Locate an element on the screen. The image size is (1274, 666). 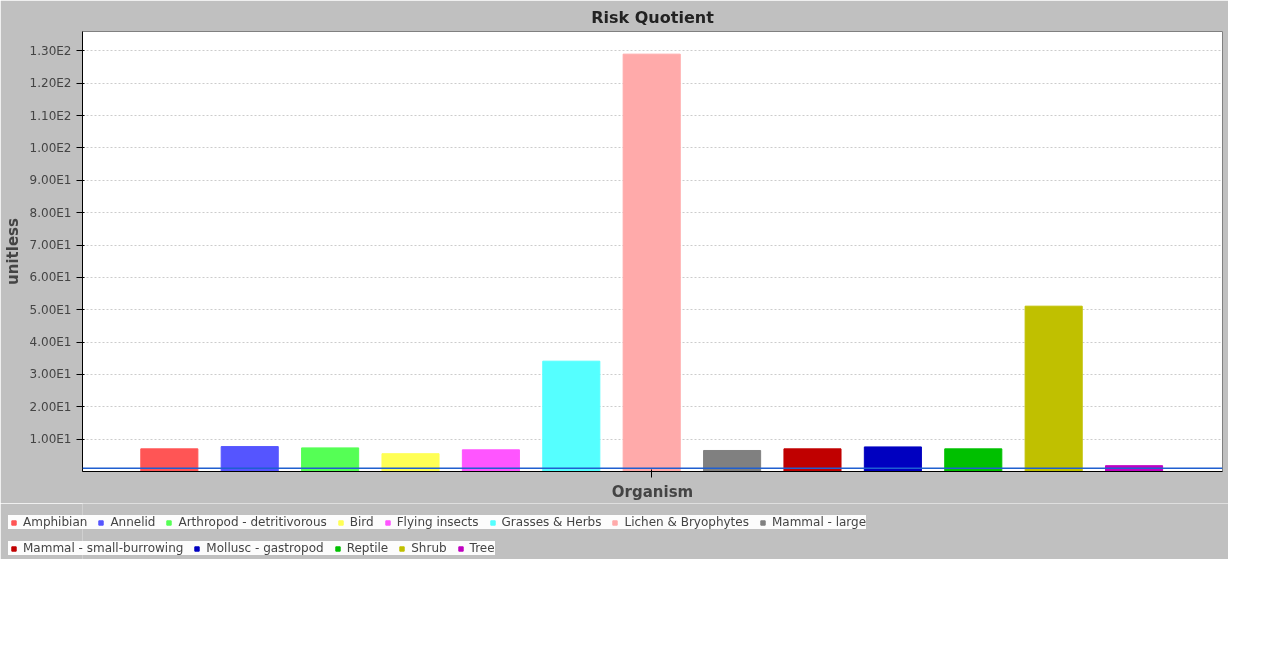
y-tick-label: 1.10E2 is located at coordinates (50, 115).